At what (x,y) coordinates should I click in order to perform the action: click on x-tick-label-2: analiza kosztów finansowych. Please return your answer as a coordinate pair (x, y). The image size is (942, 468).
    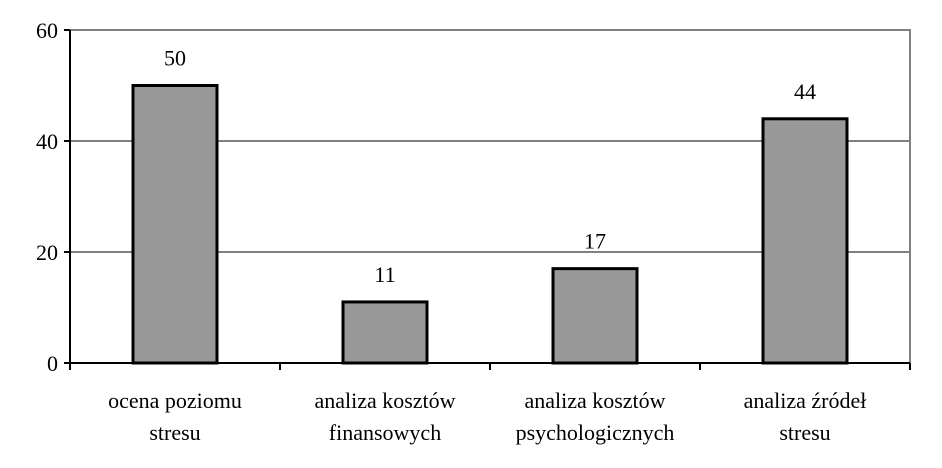
    Looking at the image, I should click on (384, 416).